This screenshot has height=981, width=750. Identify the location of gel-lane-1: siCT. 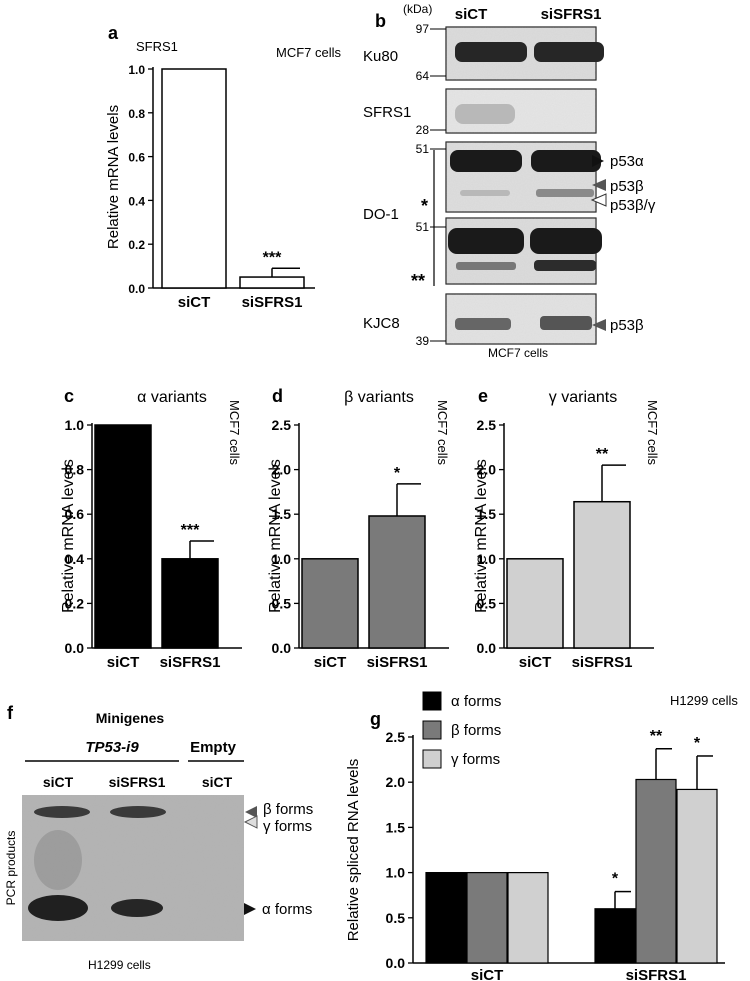
(58, 782).